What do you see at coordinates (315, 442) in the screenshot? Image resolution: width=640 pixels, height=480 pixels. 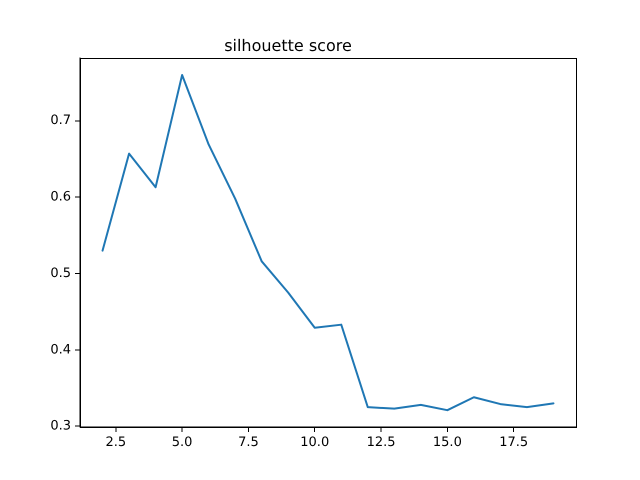 I see `x-tick-label: 10.0` at bounding box center [315, 442].